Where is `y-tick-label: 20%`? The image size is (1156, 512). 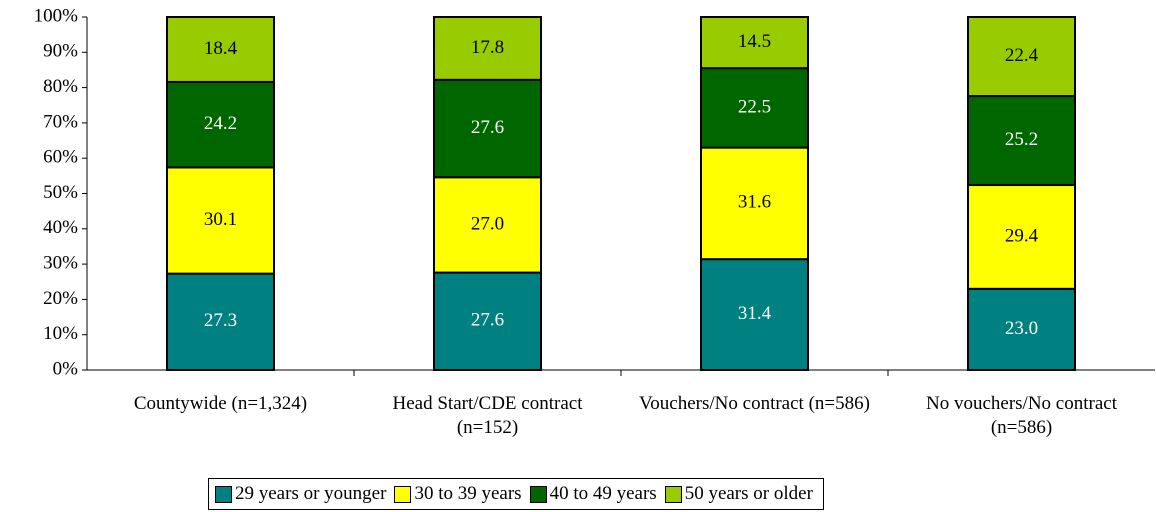 y-tick-label: 20% is located at coordinates (60, 298).